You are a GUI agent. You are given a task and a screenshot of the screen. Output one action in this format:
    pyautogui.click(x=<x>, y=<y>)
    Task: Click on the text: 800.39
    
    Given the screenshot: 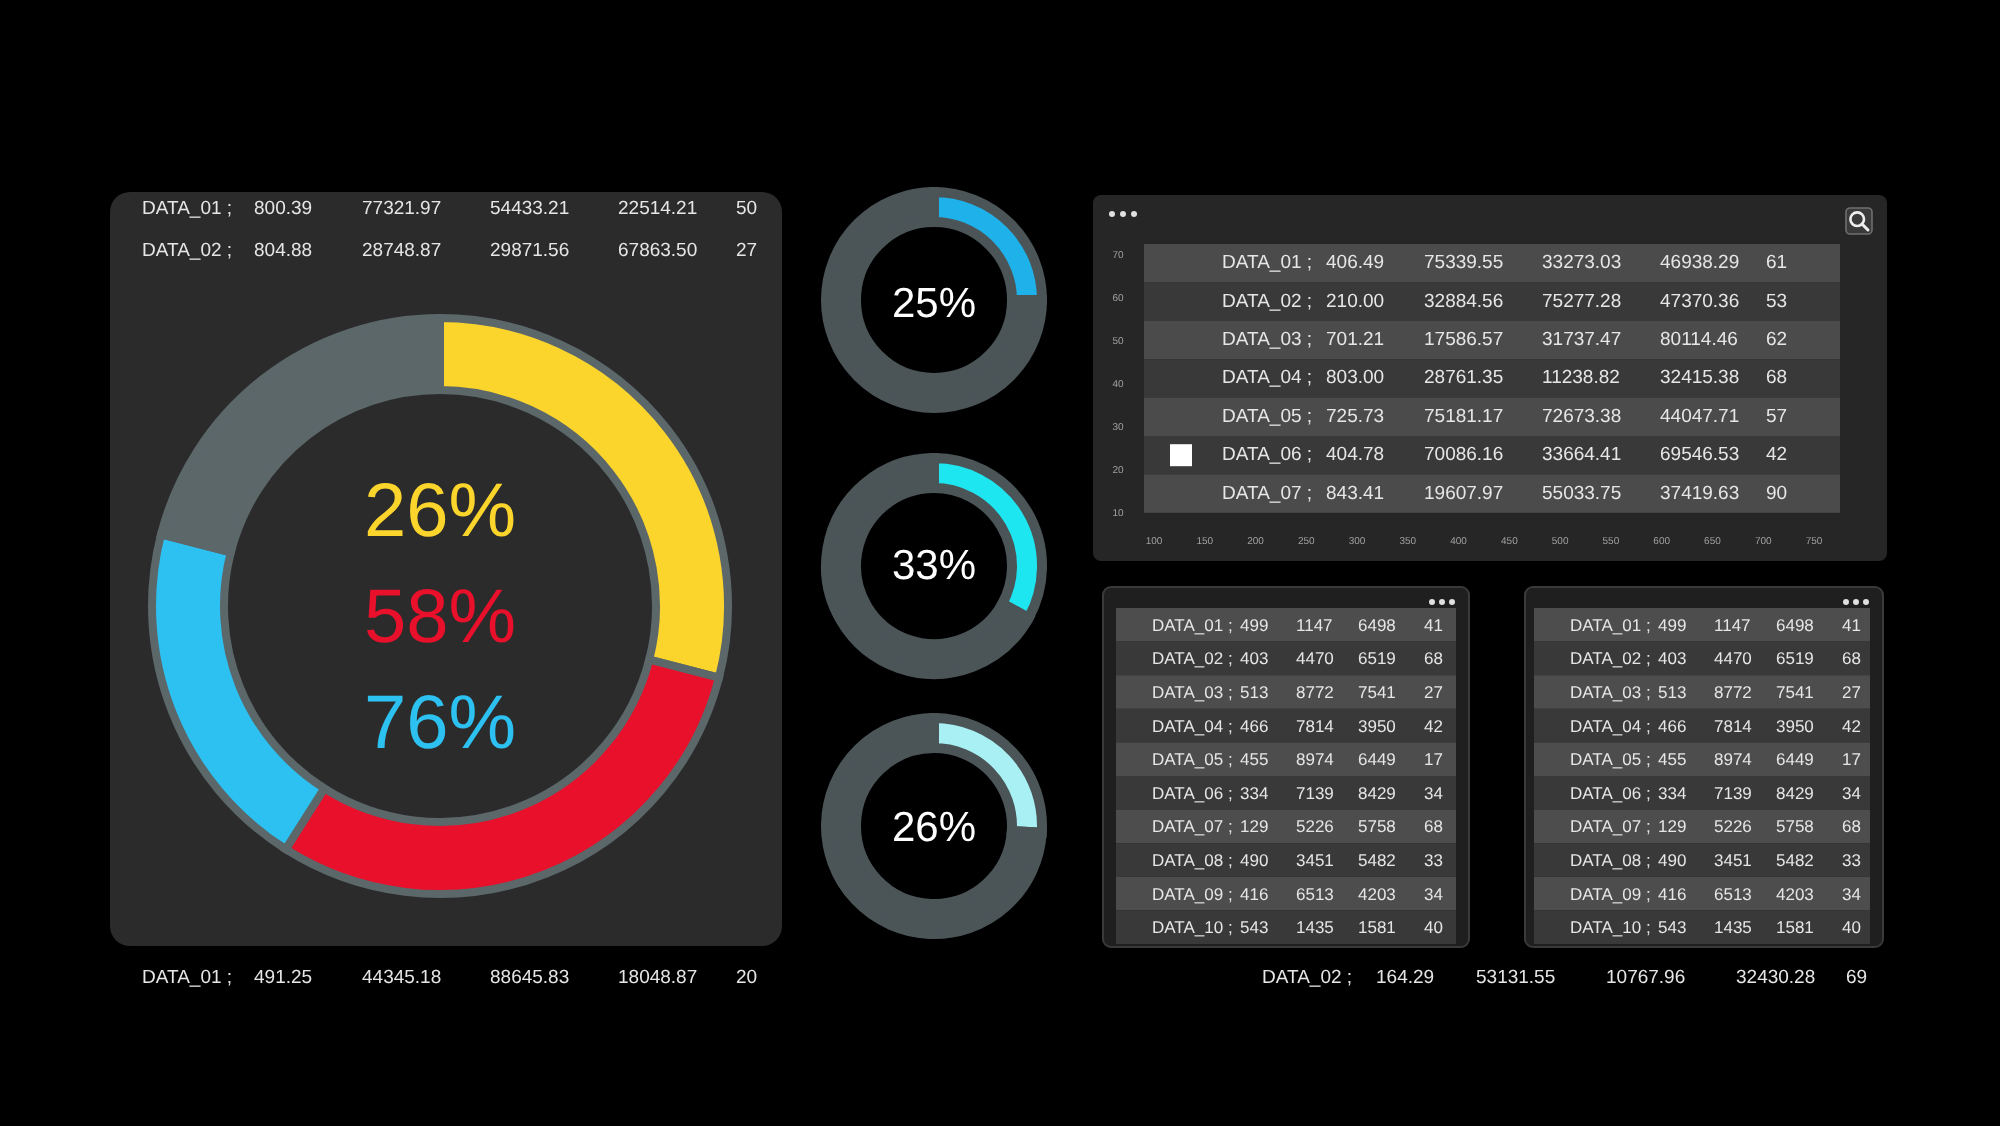 What is the action you would take?
    pyautogui.click(x=283, y=209)
    